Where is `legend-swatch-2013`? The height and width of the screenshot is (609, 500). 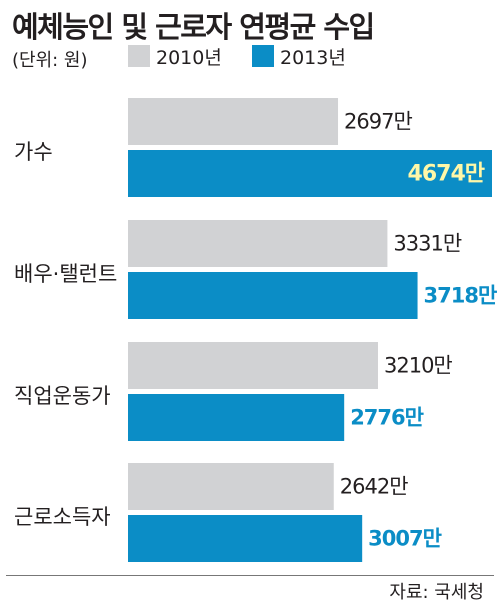 legend-swatch-2013 is located at coordinates (263, 56).